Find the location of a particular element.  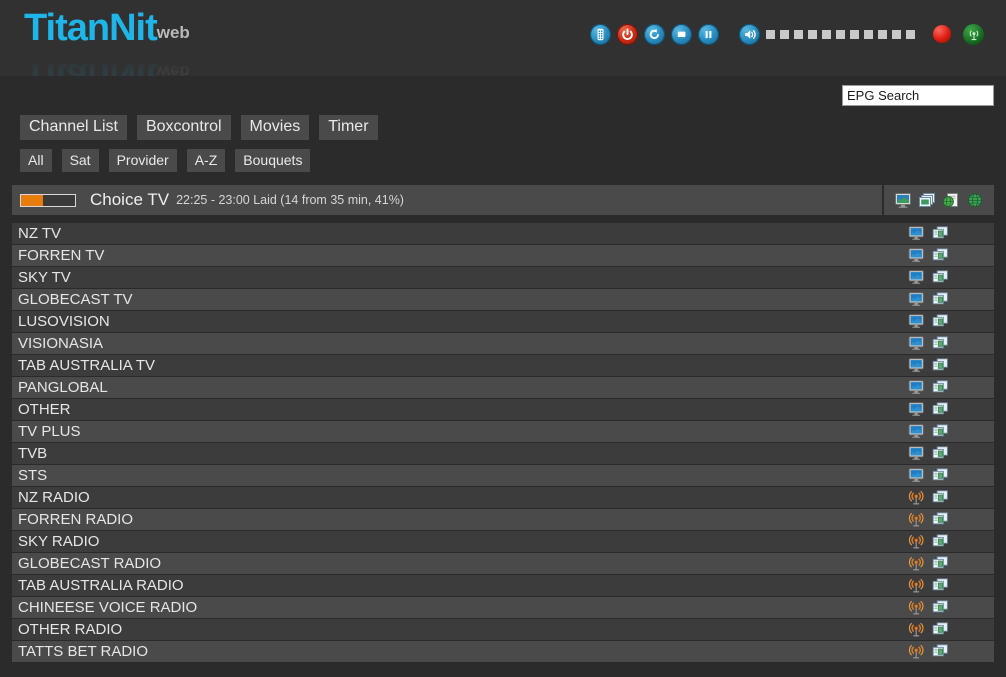

stop-icon is located at coordinates (681, 34).